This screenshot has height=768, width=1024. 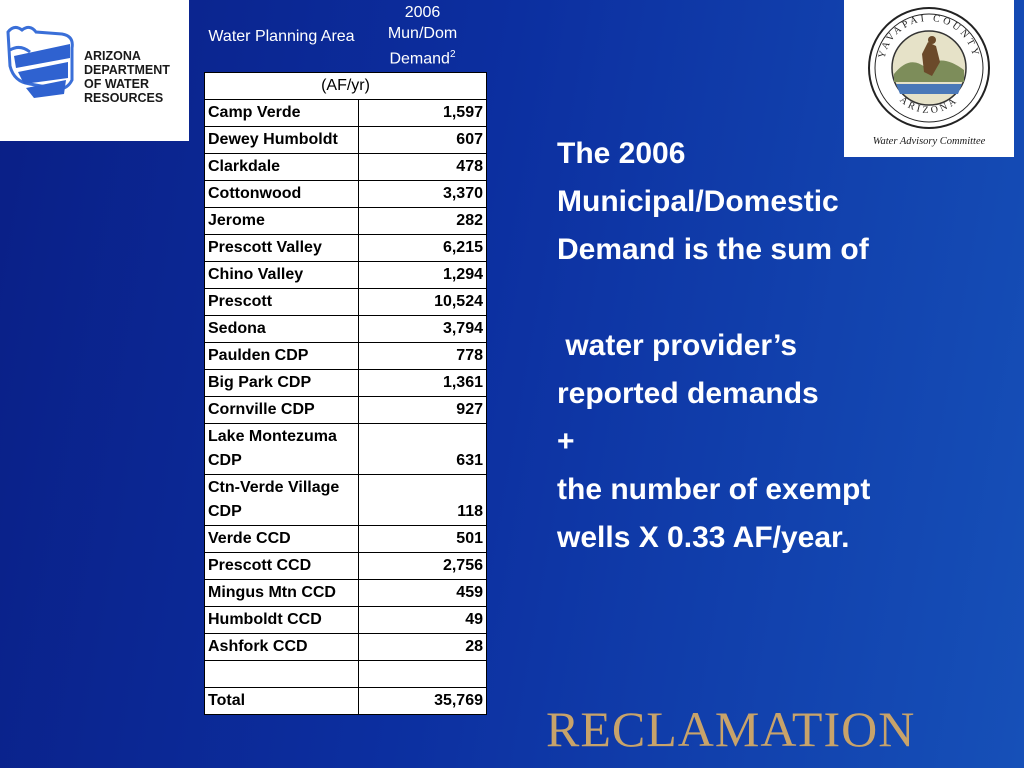 What do you see at coordinates (281, 275) in the screenshot?
I see `area-cell: Chino Valley` at bounding box center [281, 275].